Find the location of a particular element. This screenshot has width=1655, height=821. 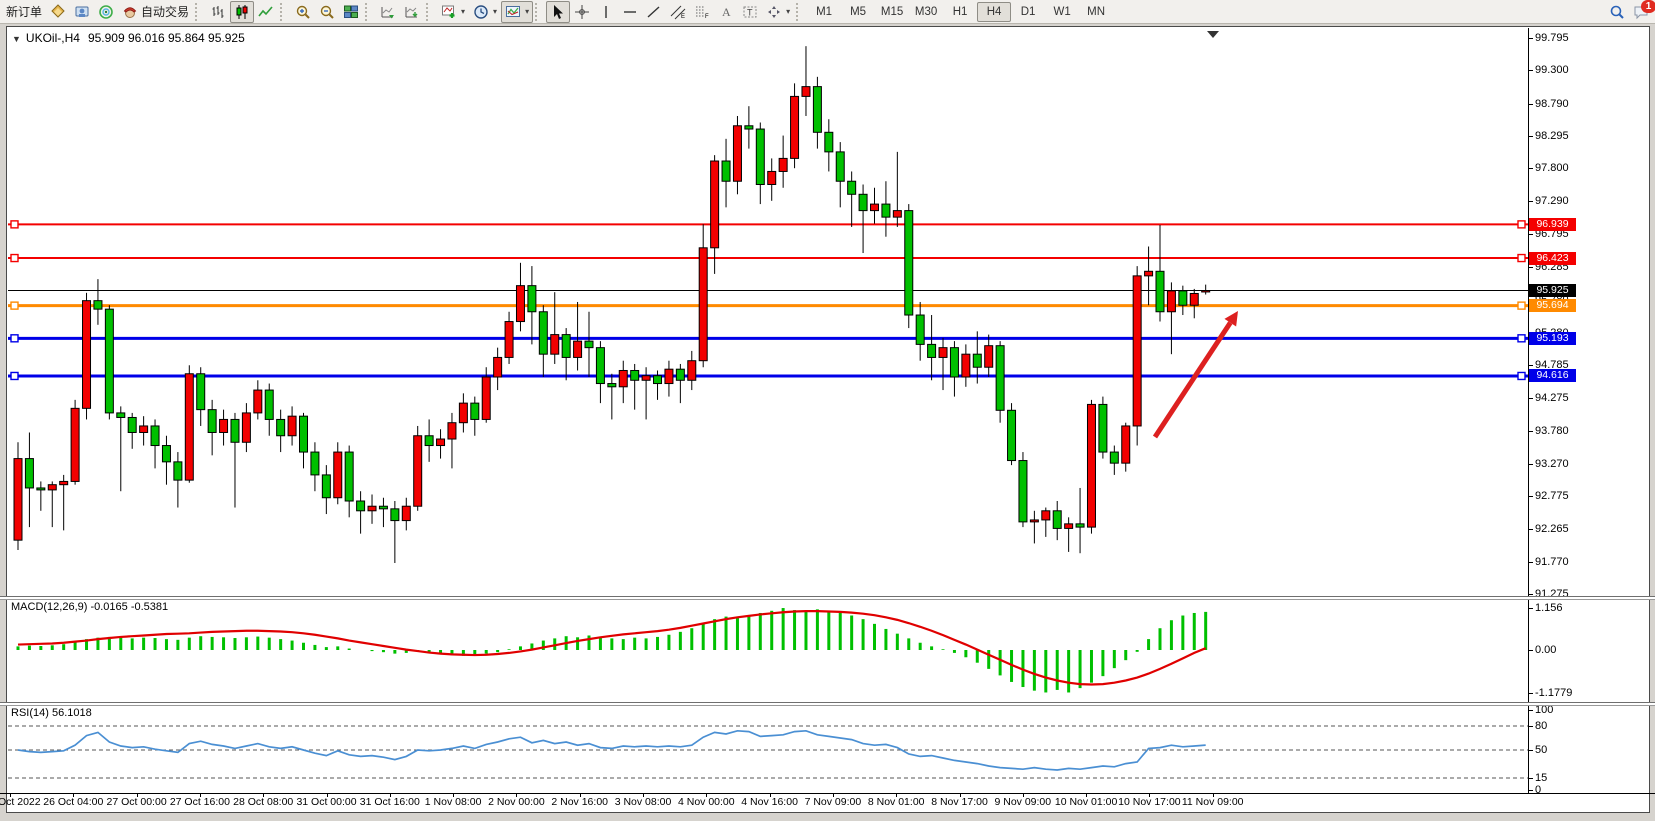

periods-button: ▾ is located at coordinates (485, 12).